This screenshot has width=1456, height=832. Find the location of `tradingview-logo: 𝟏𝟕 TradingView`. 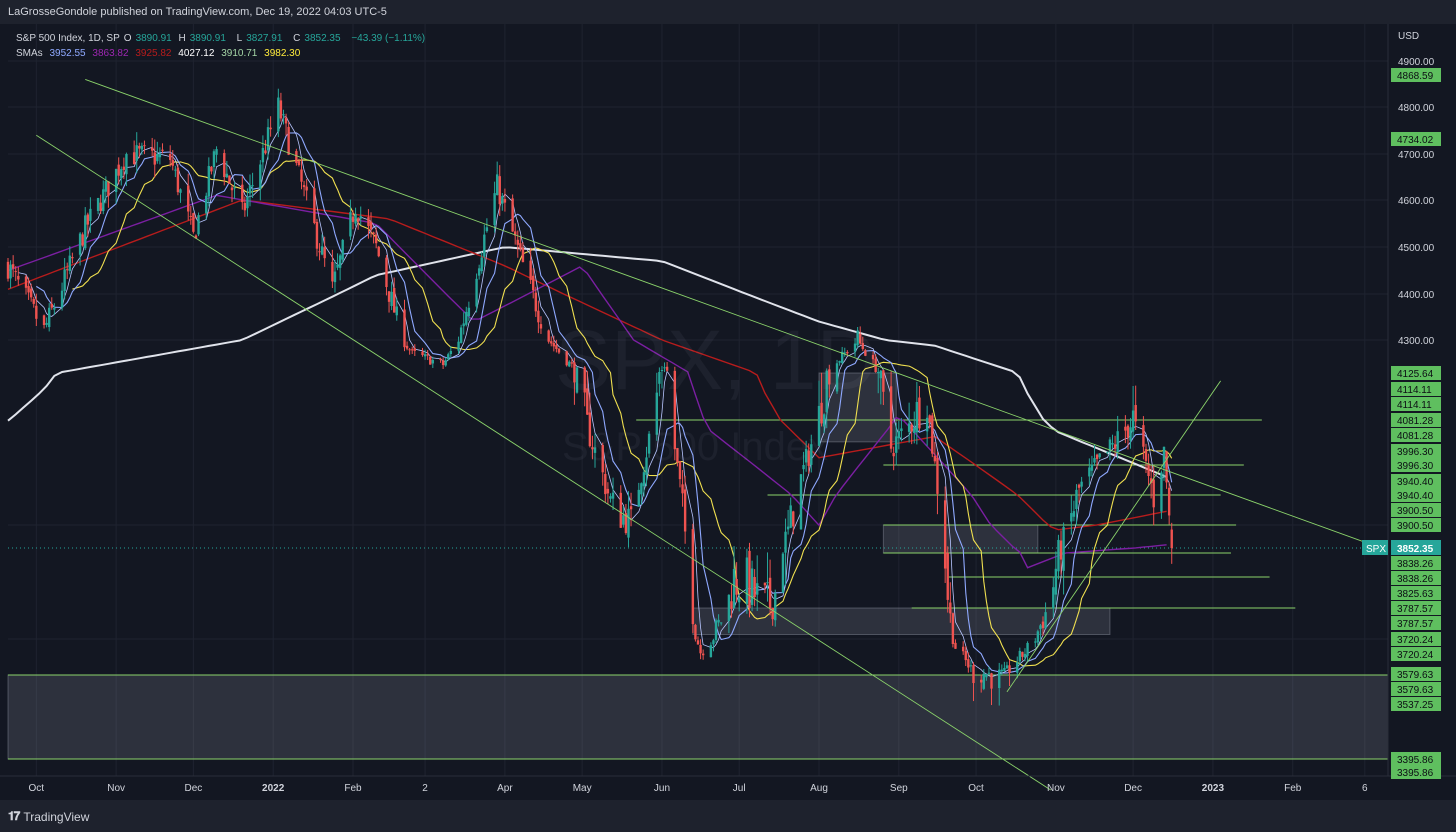

tradingview-logo: 𝟏𝟕 TradingView is located at coordinates (48, 816).